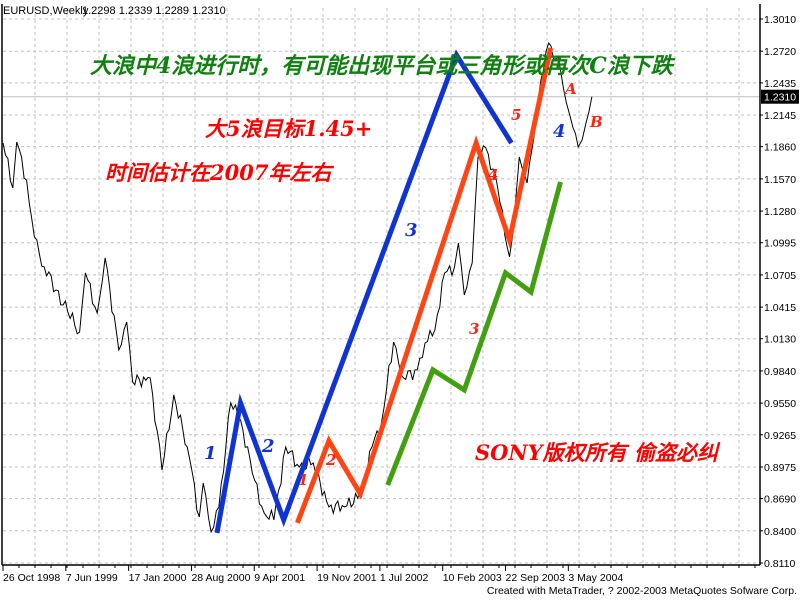 Image resolution: width=800 pixels, height=600 pixels. I want to click on x-tick-label: 7 Jun 1999, so click(92, 578).